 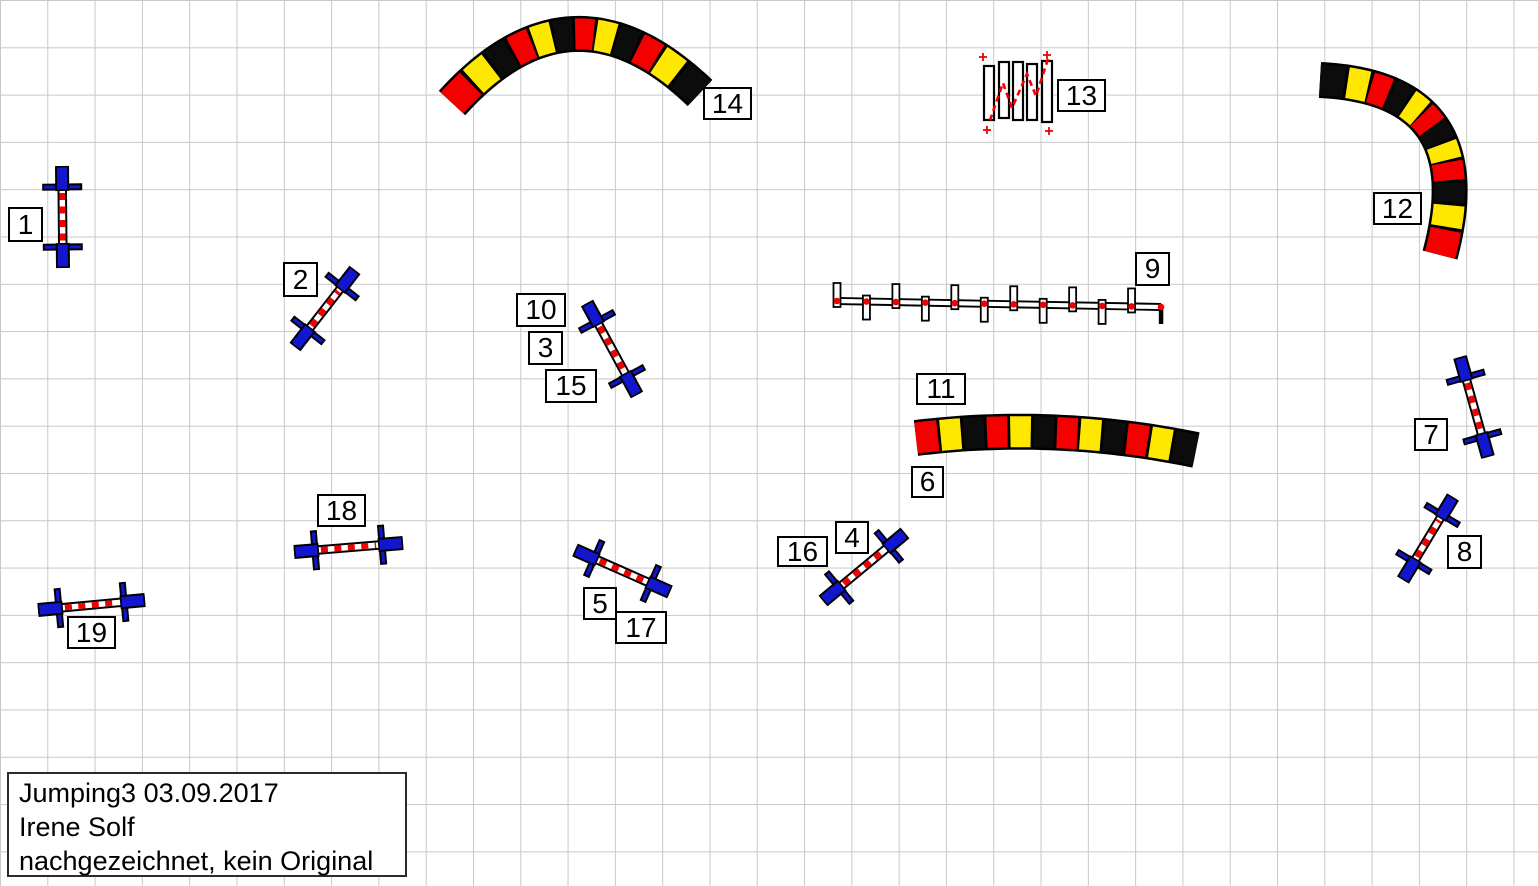 I want to click on course-note: nachgezeichnet, kein Original, so click(x=196, y=861).